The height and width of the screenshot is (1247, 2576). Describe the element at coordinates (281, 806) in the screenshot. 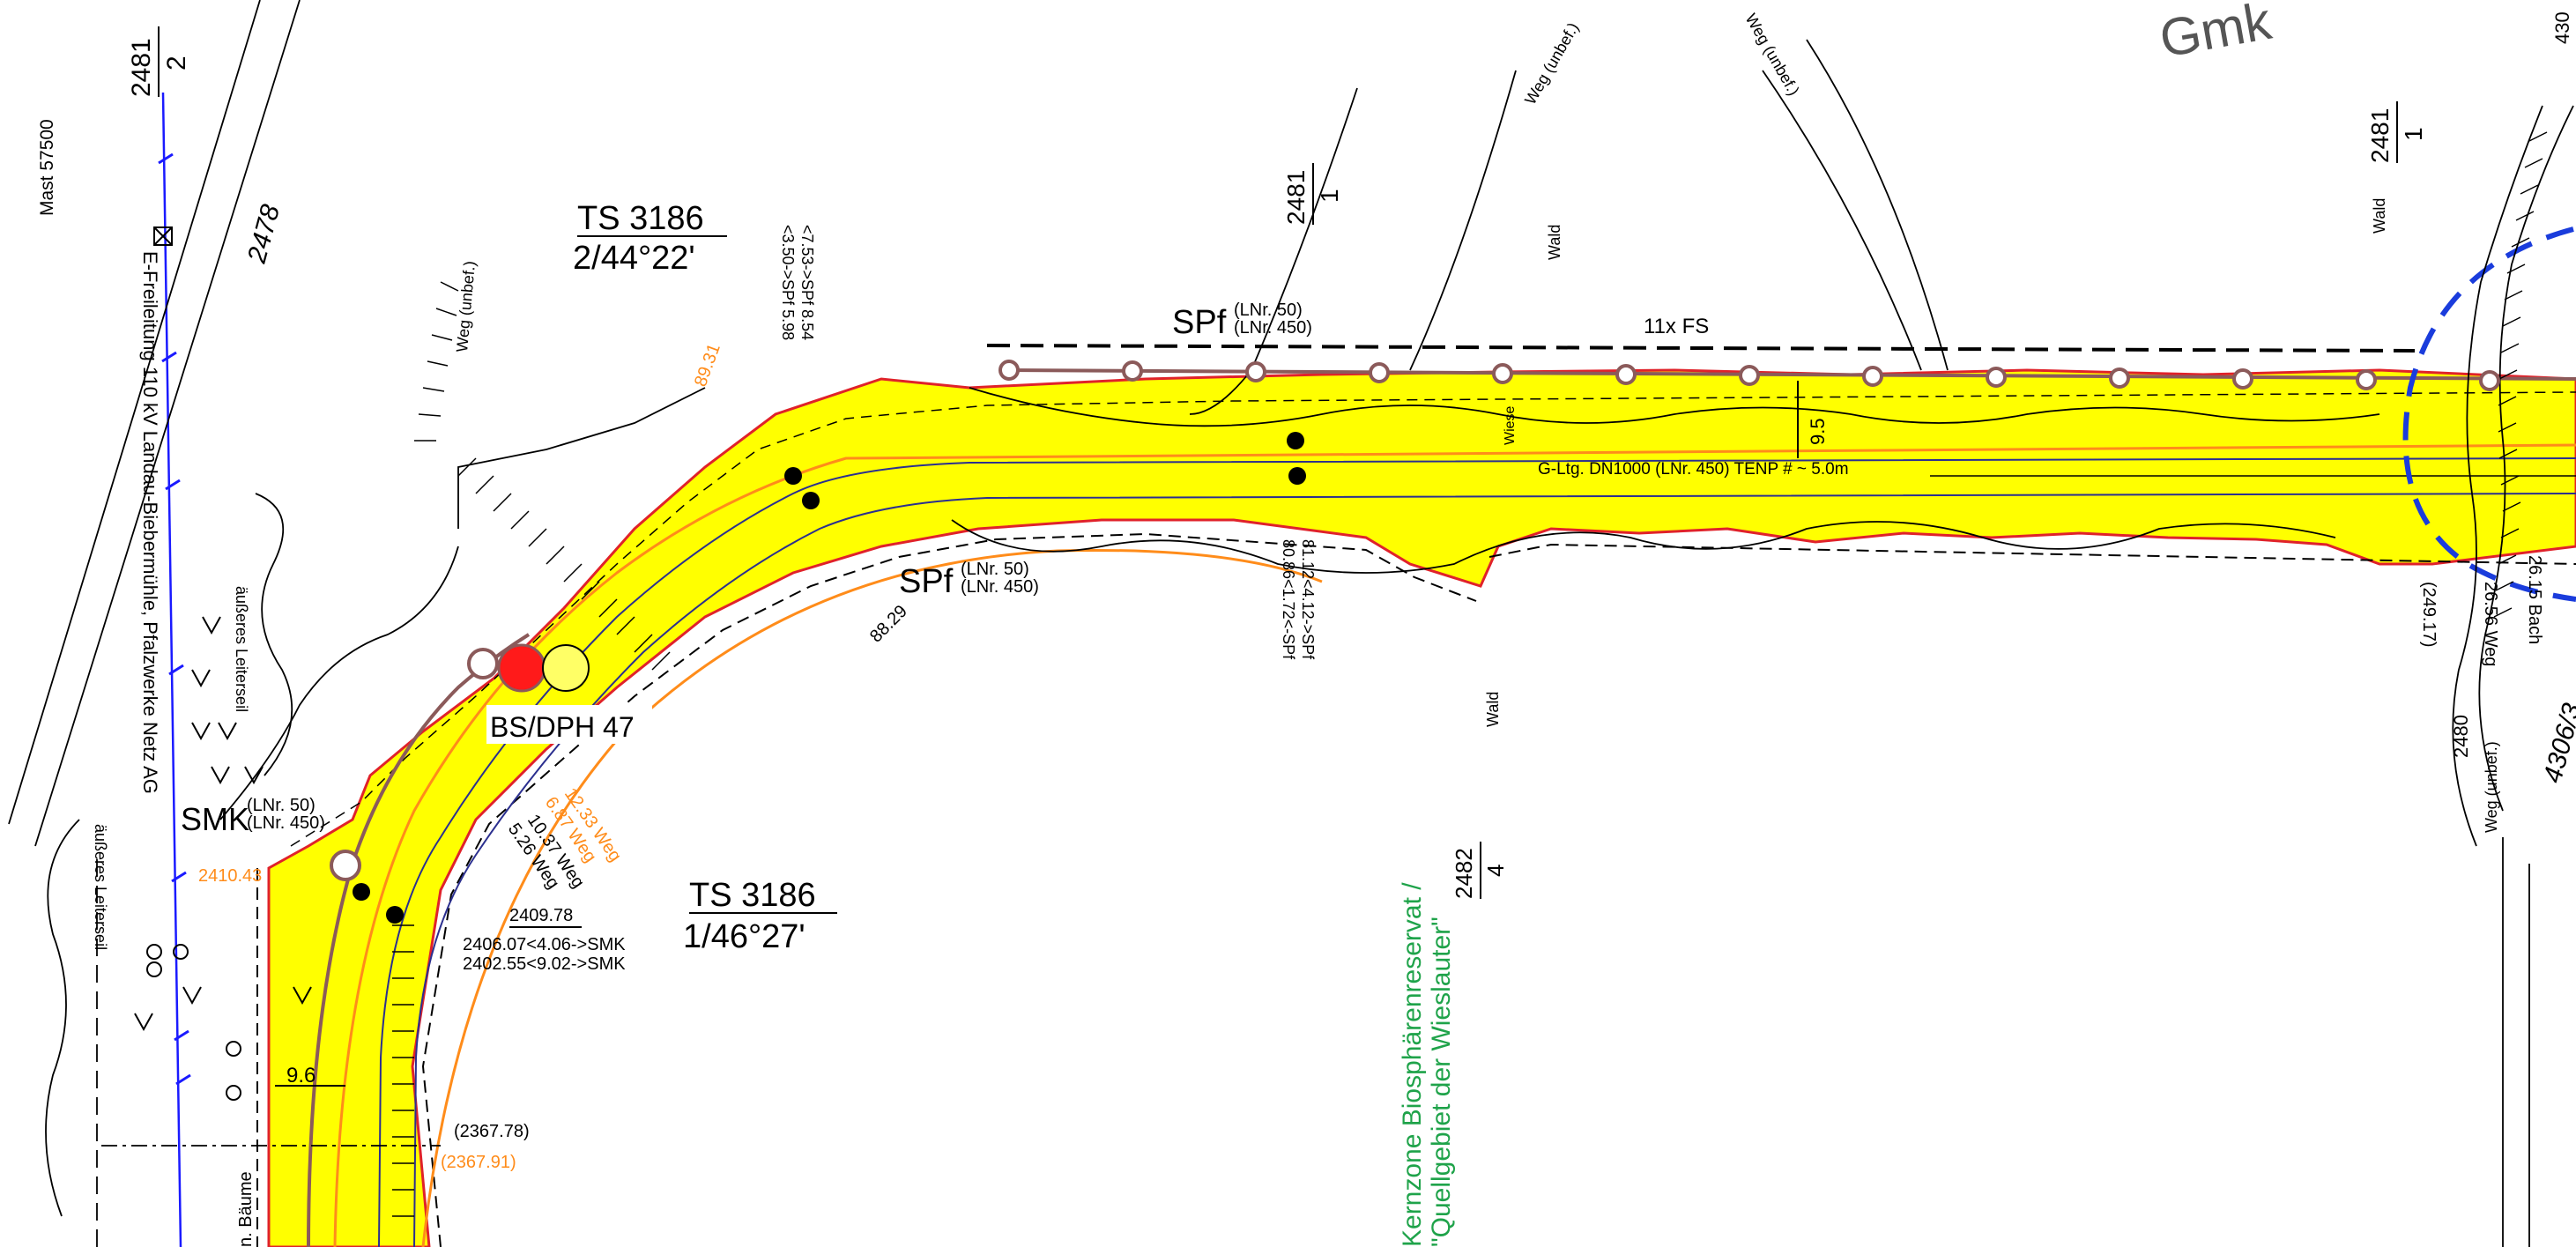

I see `smk-lnr50: (LNr. 50)` at that location.